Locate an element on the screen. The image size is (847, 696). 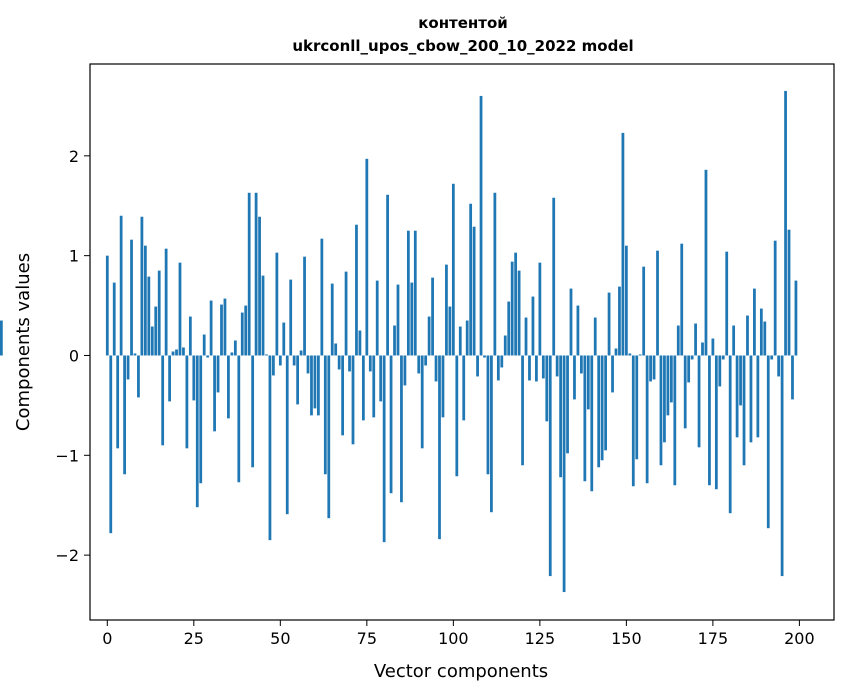
y-tick-label: −2 is located at coordinates (67, 555).